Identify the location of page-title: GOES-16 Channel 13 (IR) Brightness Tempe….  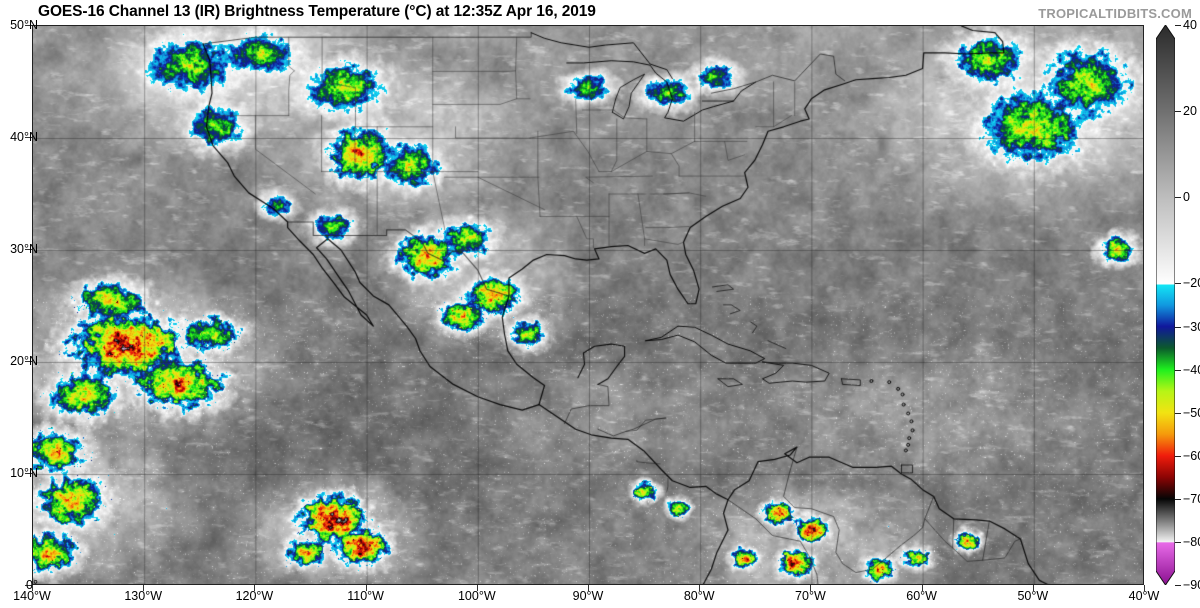
(317, 11).